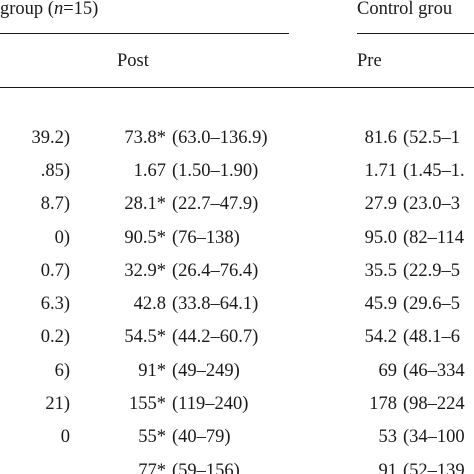 The height and width of the screenshot is (474, 474). Describe the element at coordinates (215, 304) in the screenshot. I see `post-ci-cell: (33.8–64.1)` at that location.